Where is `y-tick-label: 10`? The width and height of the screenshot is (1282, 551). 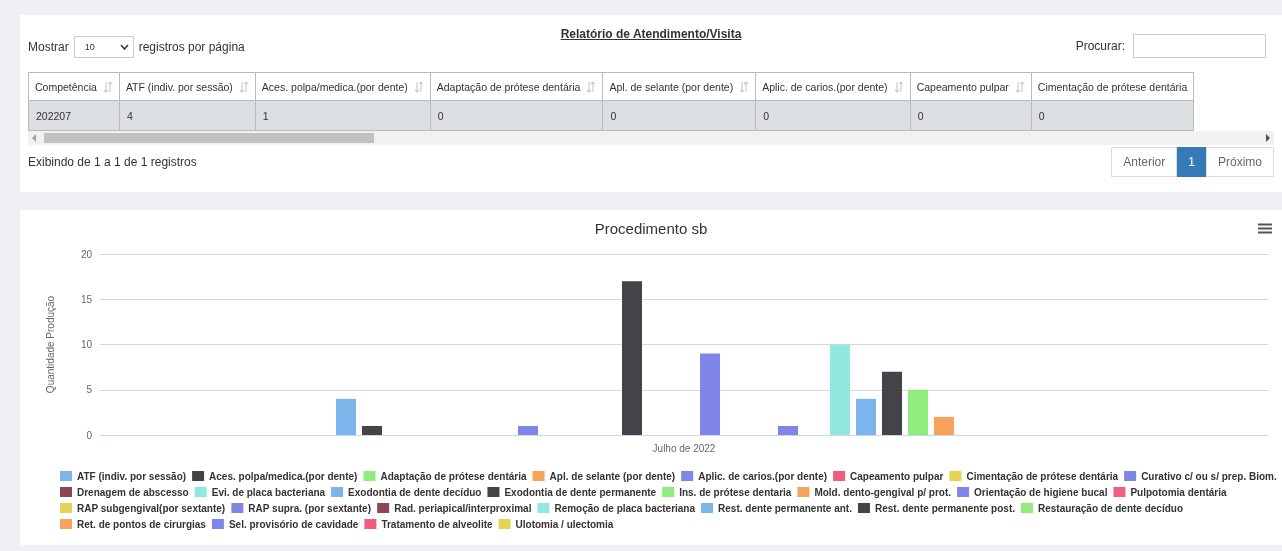 y-tick-label: 10 is located at coordinates (86, 344).